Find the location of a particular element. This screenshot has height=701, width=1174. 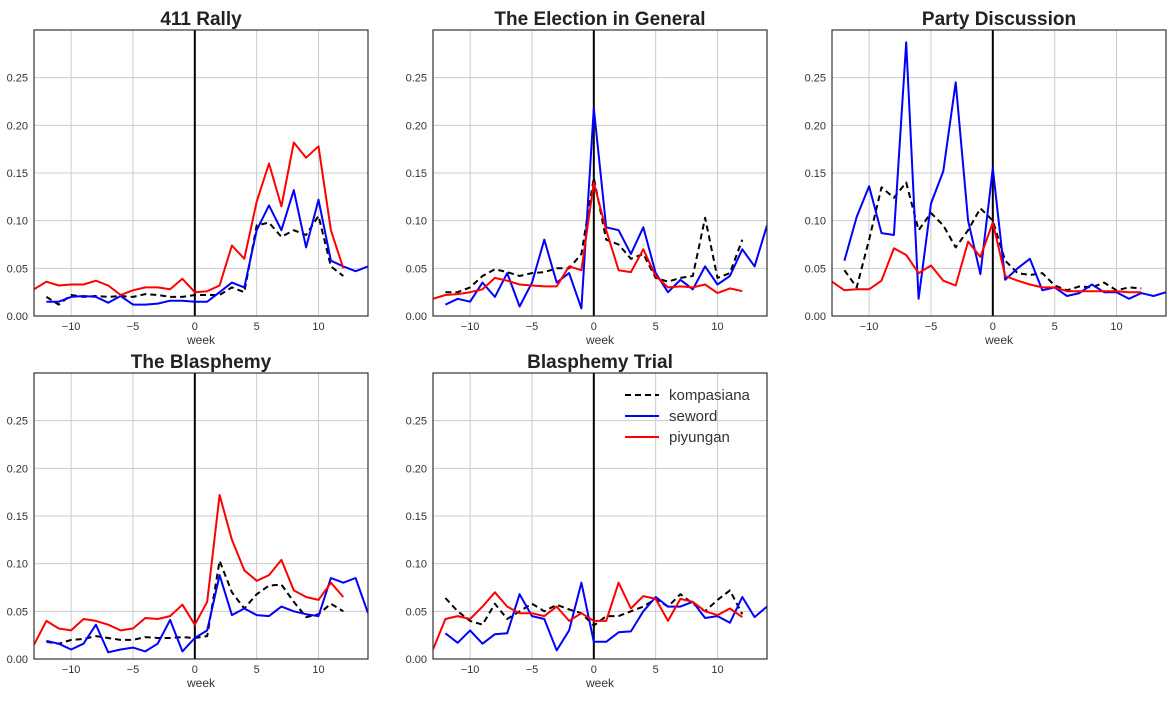

legend-label-kompasiana: kompasiana is located at coordinates (710, 395).